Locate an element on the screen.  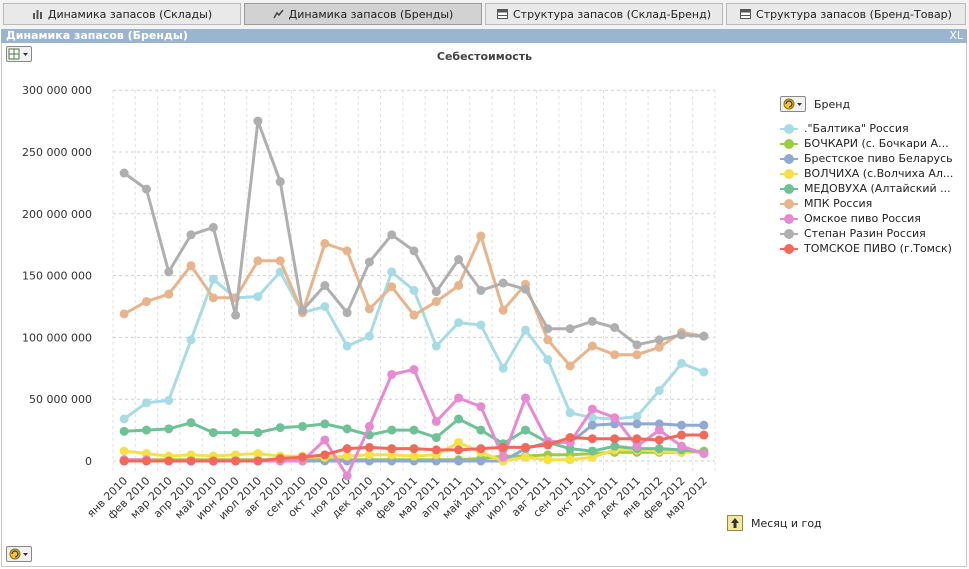
tab-warehouse-dynamics: Динамика запасов (Склады) is located at coordinates (122, 14).